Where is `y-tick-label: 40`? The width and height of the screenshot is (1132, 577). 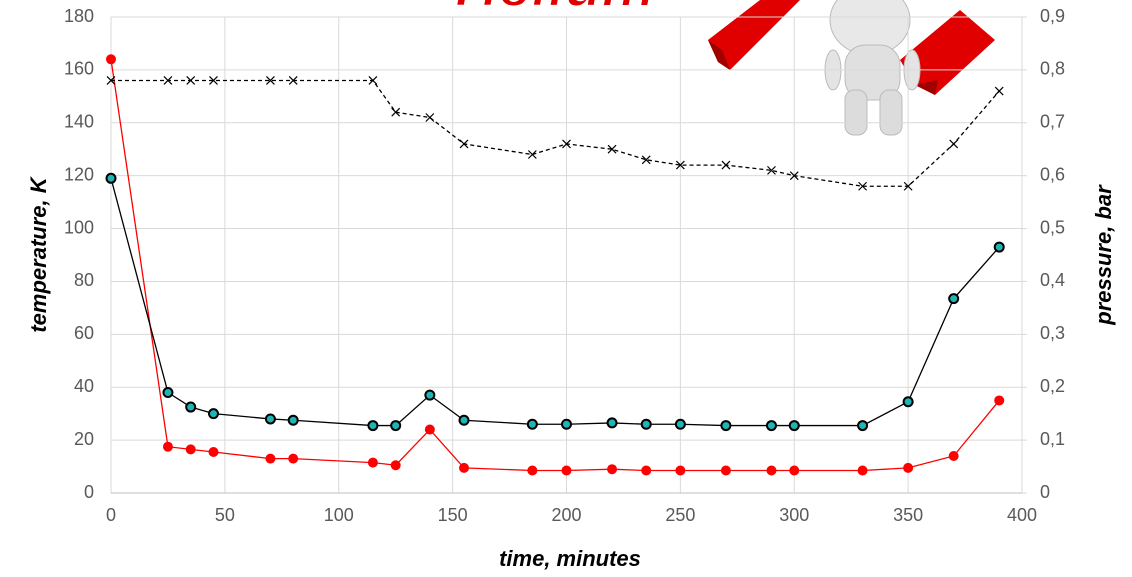
y-tick-label: 40 is located at coordinates (84, 386).